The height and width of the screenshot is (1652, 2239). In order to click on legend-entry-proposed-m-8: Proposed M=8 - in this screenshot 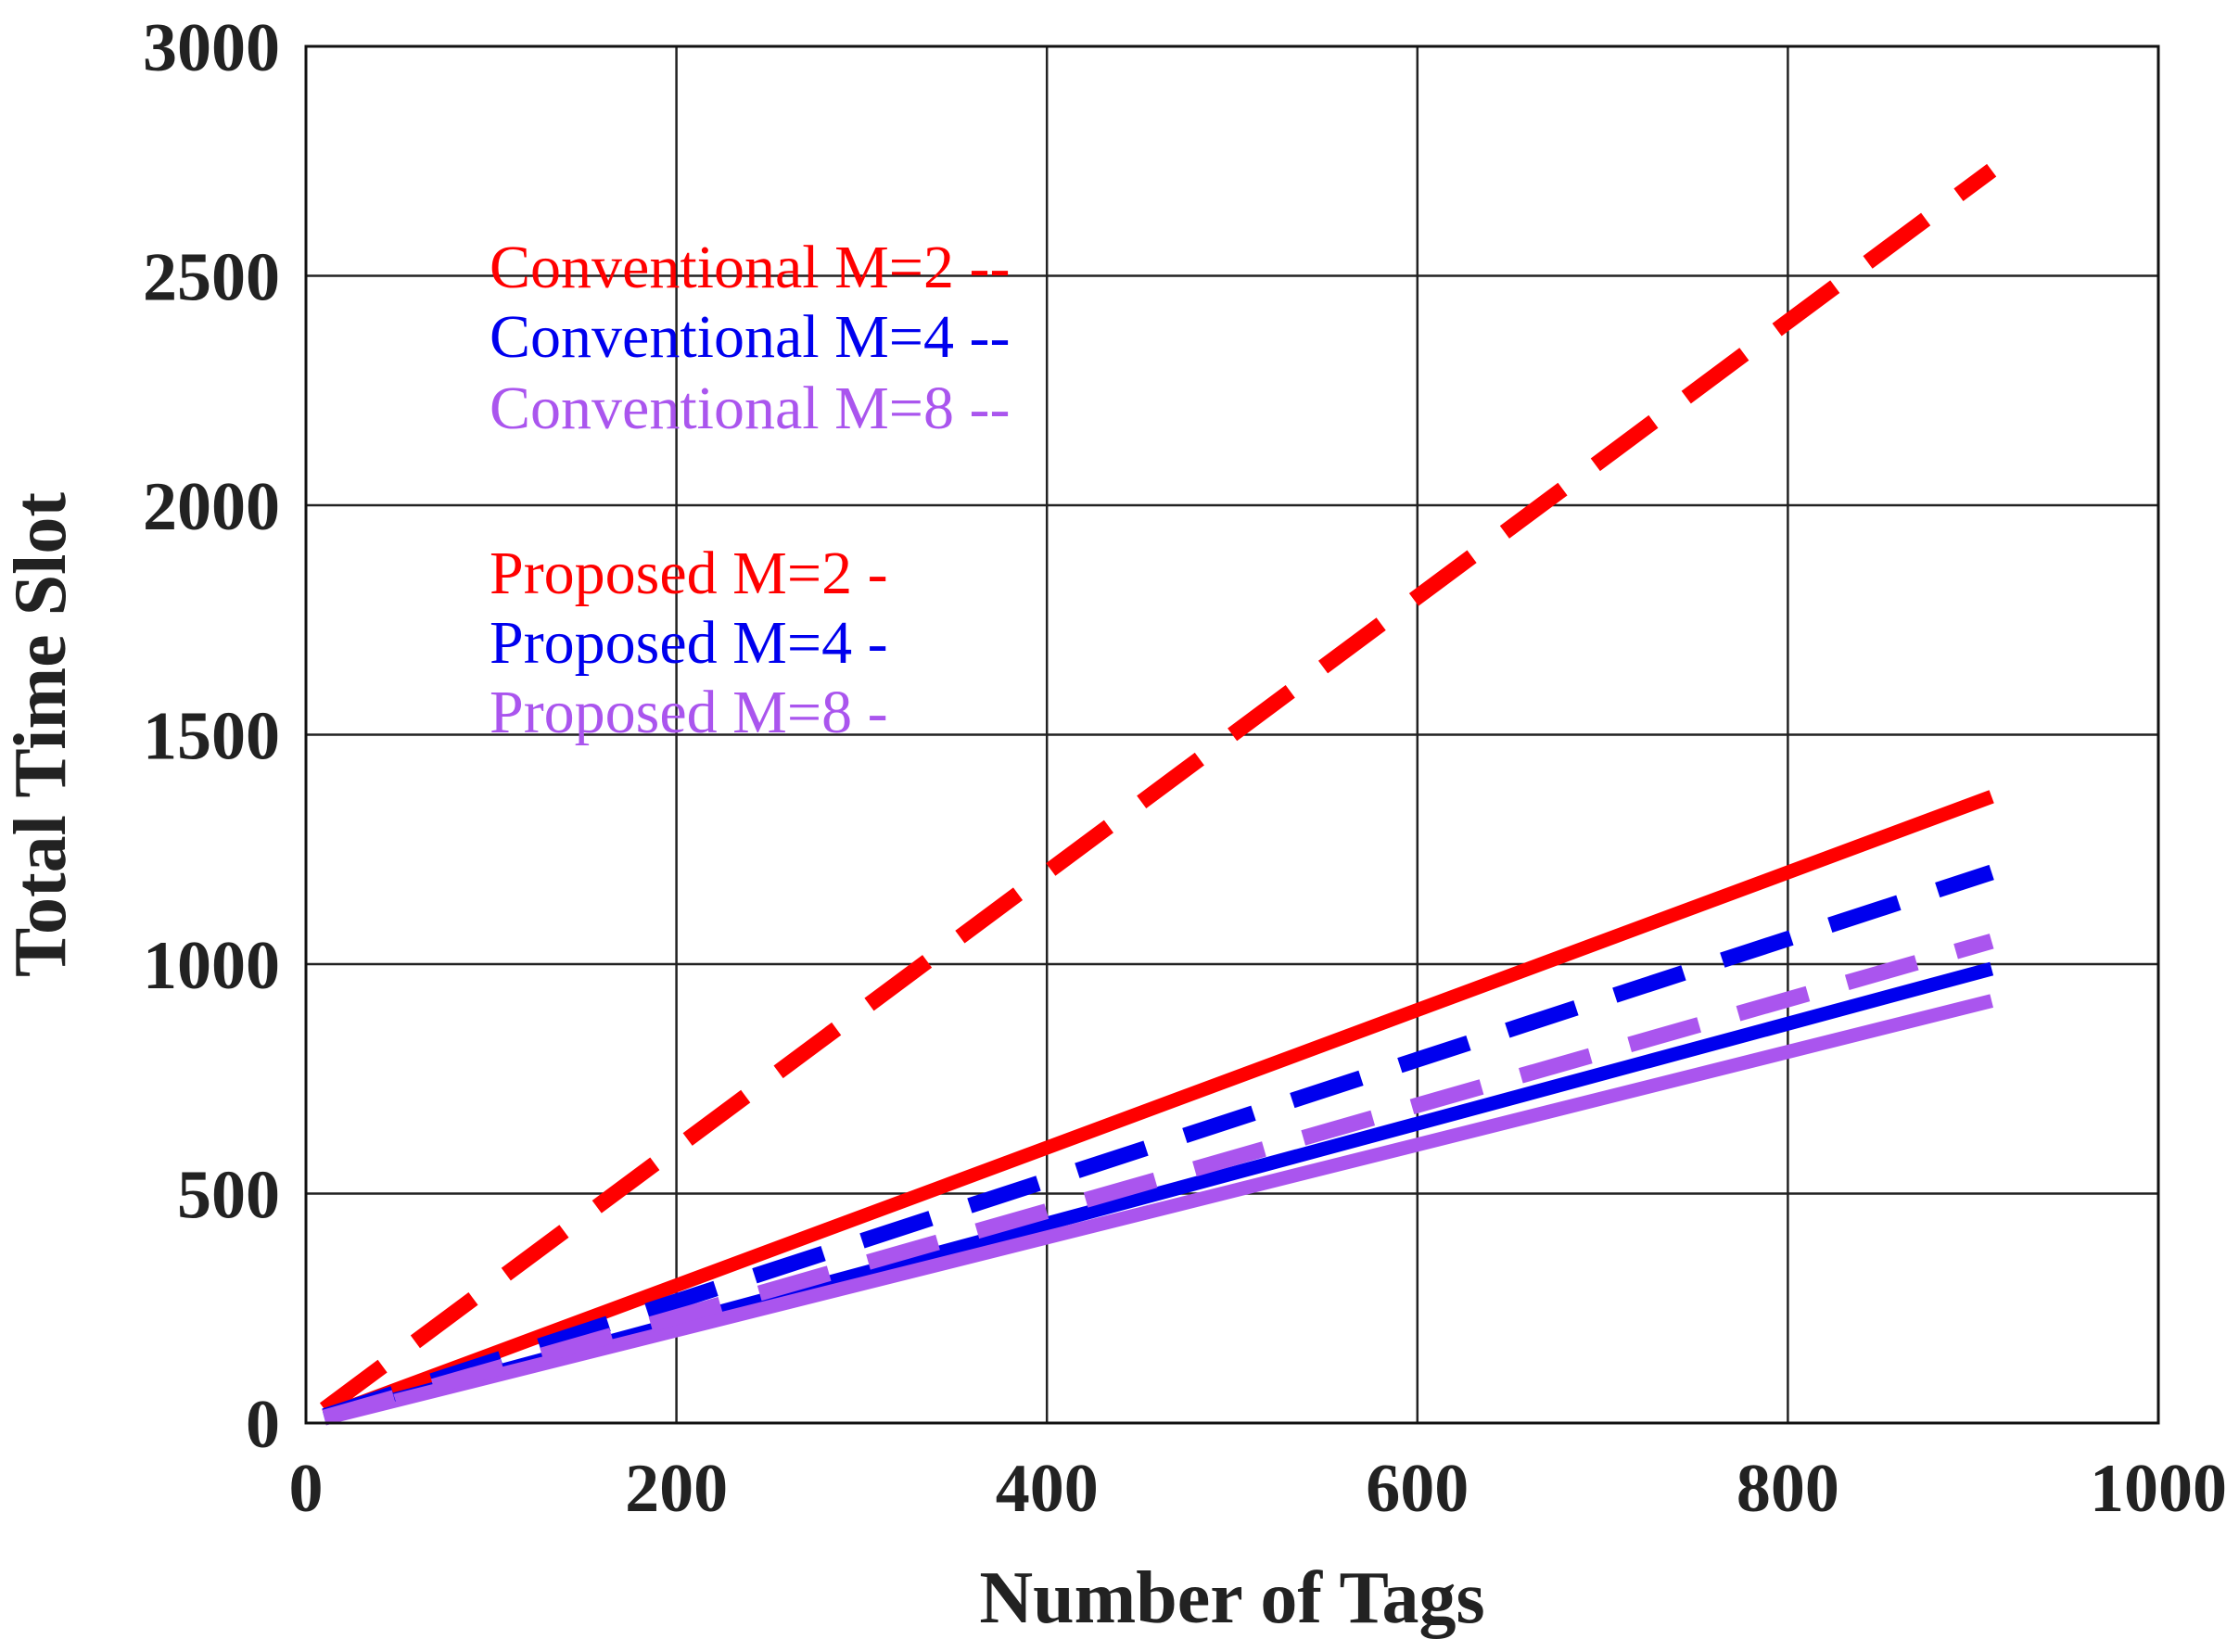, I will do `click(689, 712)`.